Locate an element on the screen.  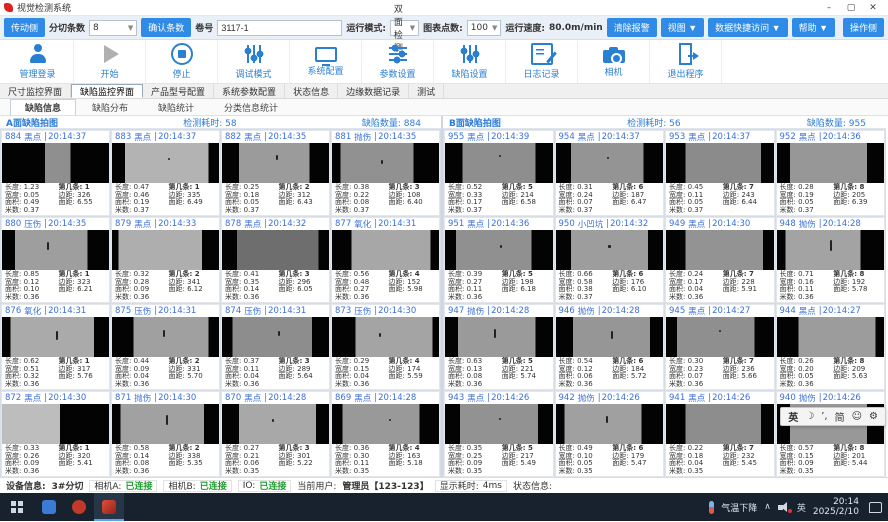
action-button-sliders-h: 参数设置 is located at coordinates (398, 61).